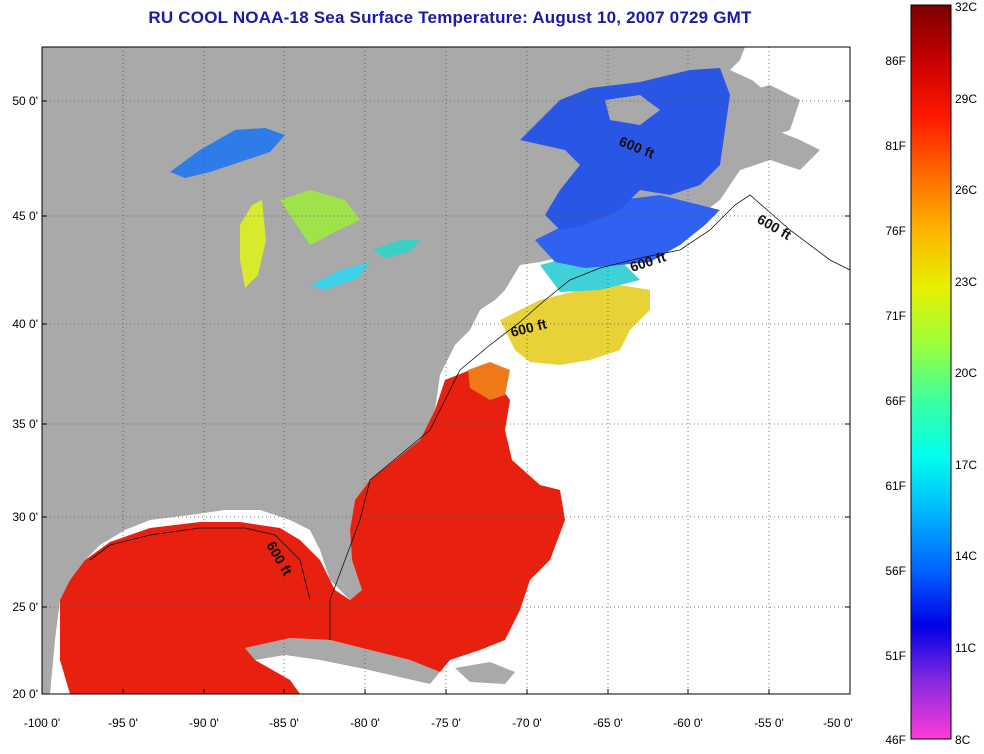 The height and width of the screenshot is (754, 984). What do you see at coordinates (895, 571) in the screenshot?
I see `colorbar-f-label: 56F` at bounding box center [895, 571].